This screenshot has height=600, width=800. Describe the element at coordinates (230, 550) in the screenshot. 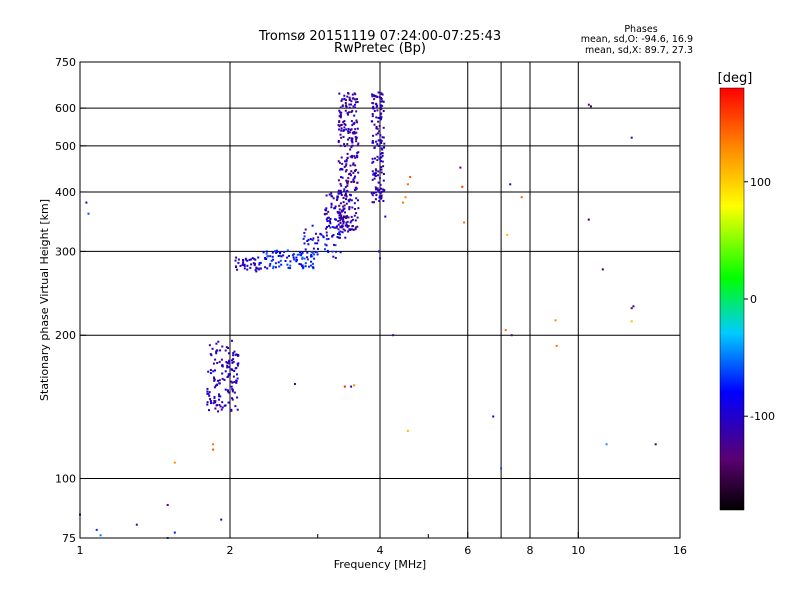

I see `x-tick-label: 2` at that location.